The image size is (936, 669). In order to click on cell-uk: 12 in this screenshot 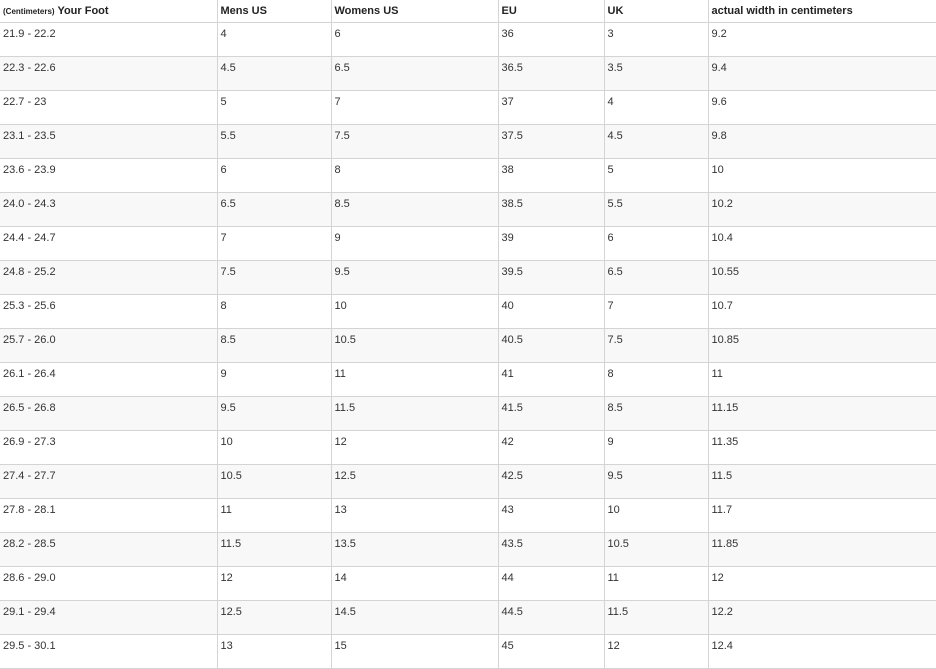, I will do `click(656, 651)`.